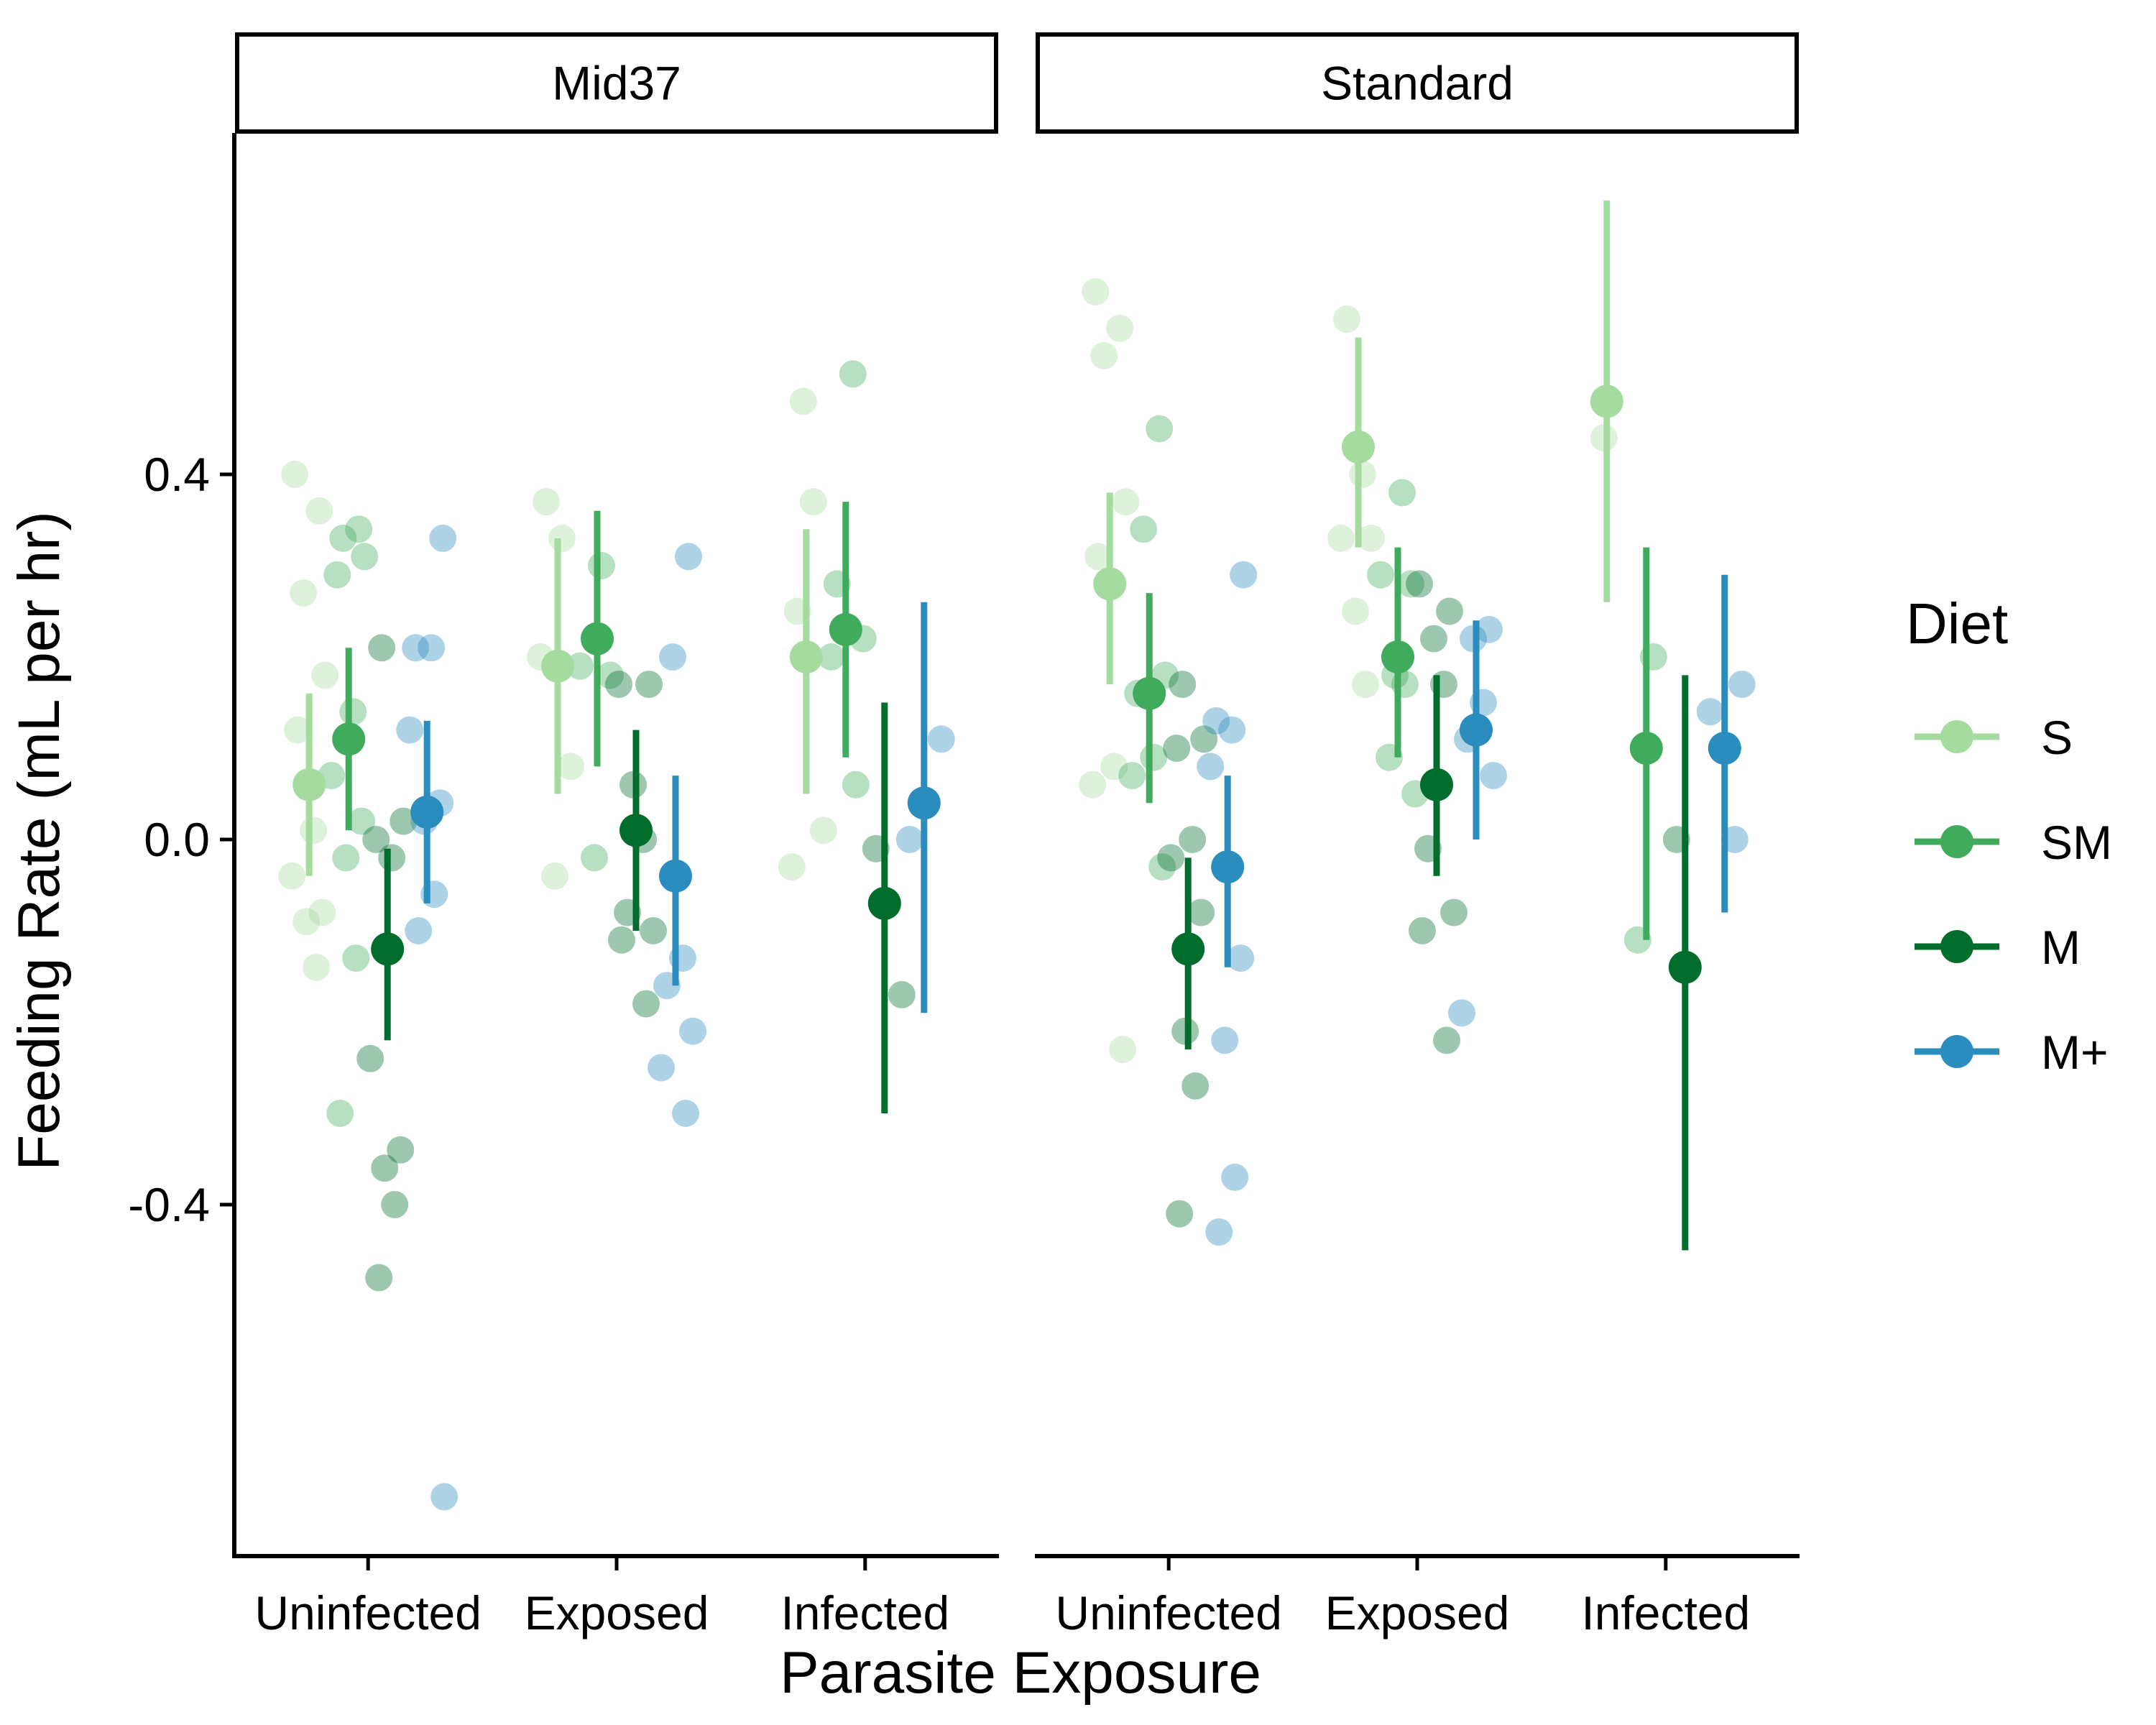 This screenshot has height=1725, width=2156. Describe the element at coordinates (1957, 624) in the screenshot. I see `legend-title: Diet` at that location.